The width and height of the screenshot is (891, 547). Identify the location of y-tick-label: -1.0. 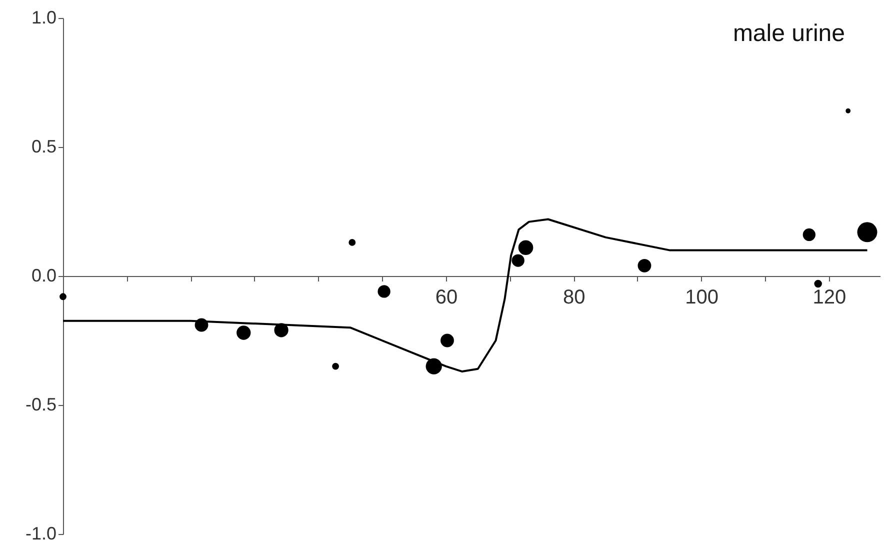
(40, 534).